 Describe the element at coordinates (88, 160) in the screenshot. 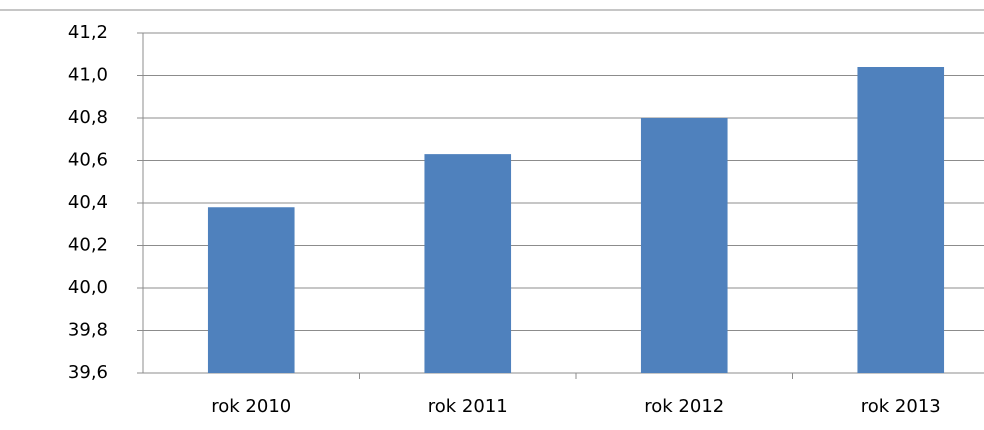

I see `y-tick-label: 40,6` at that location.